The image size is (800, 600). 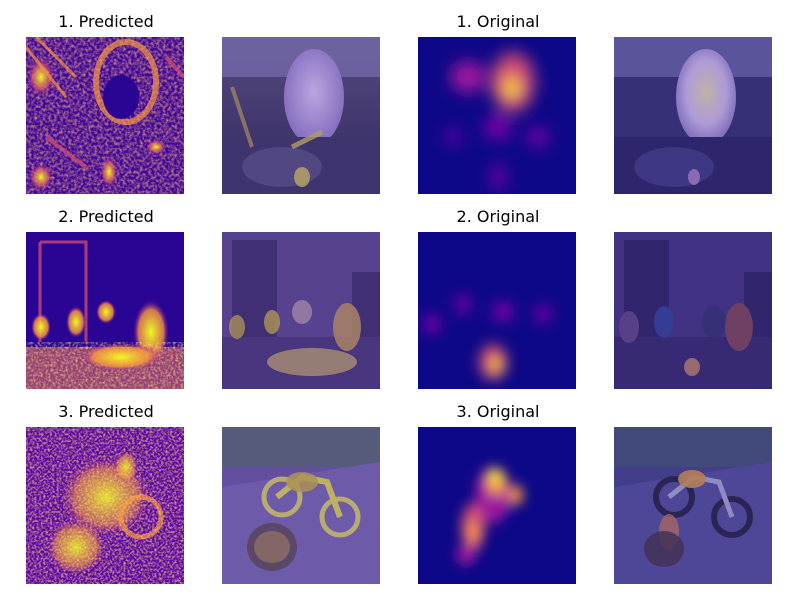 What do you see at coordinates (693, 115) in the screenshot?
I see `row1-original-overlay` at bounding box center [693, 115].